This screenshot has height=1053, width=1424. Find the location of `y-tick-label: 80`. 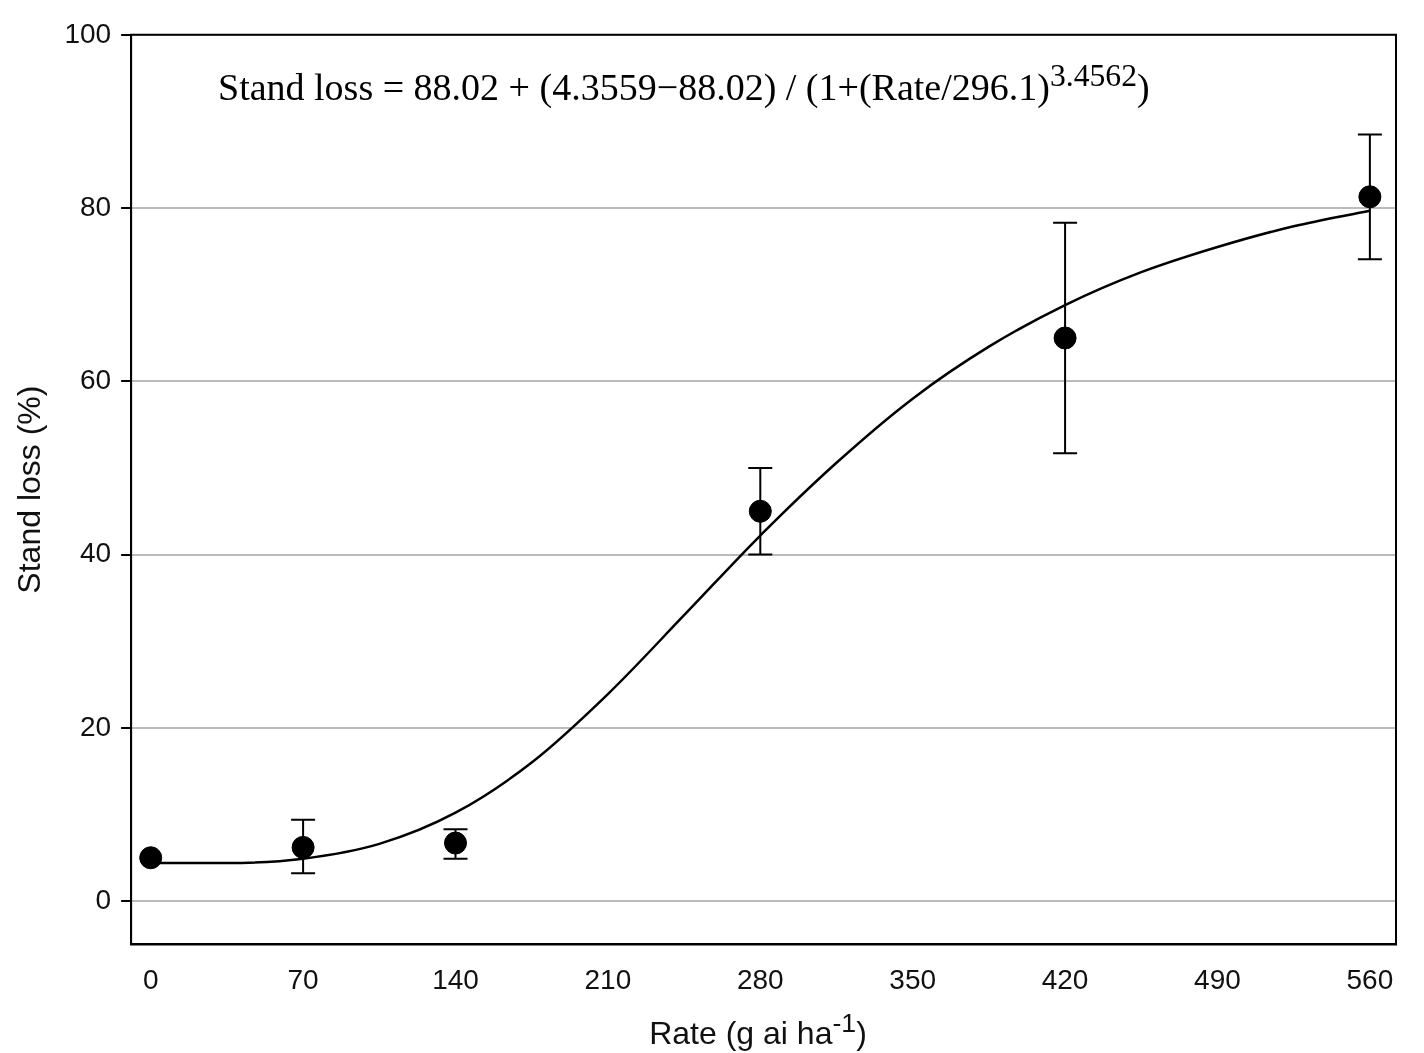

y-tick-label: 80 is located at coordinates (95, 206).